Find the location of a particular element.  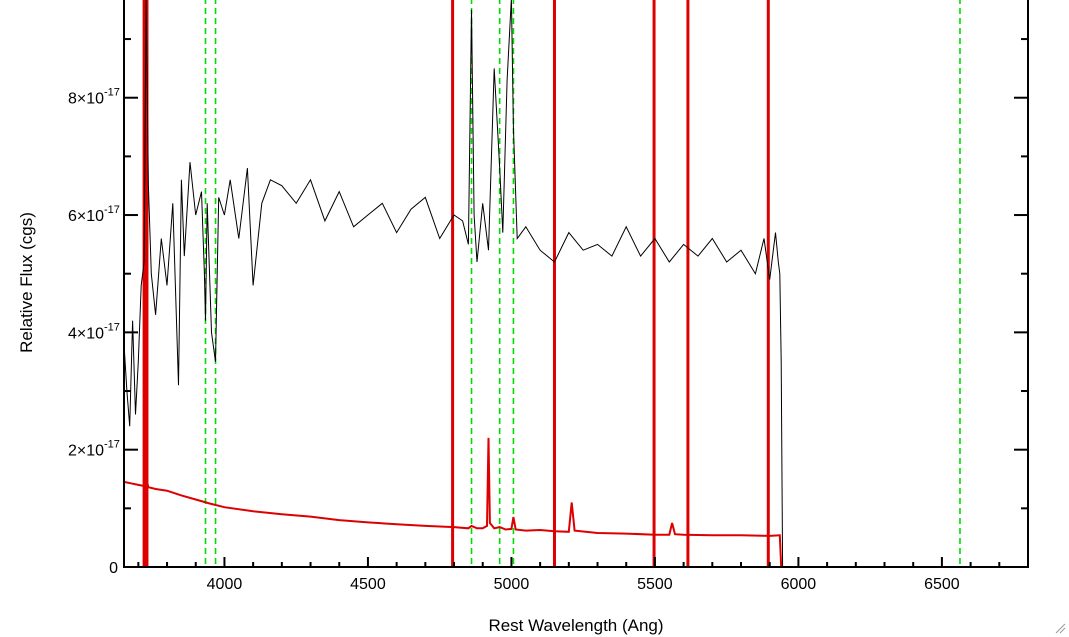

x-tick-label: 5500 is located at coordinates (655, 584).